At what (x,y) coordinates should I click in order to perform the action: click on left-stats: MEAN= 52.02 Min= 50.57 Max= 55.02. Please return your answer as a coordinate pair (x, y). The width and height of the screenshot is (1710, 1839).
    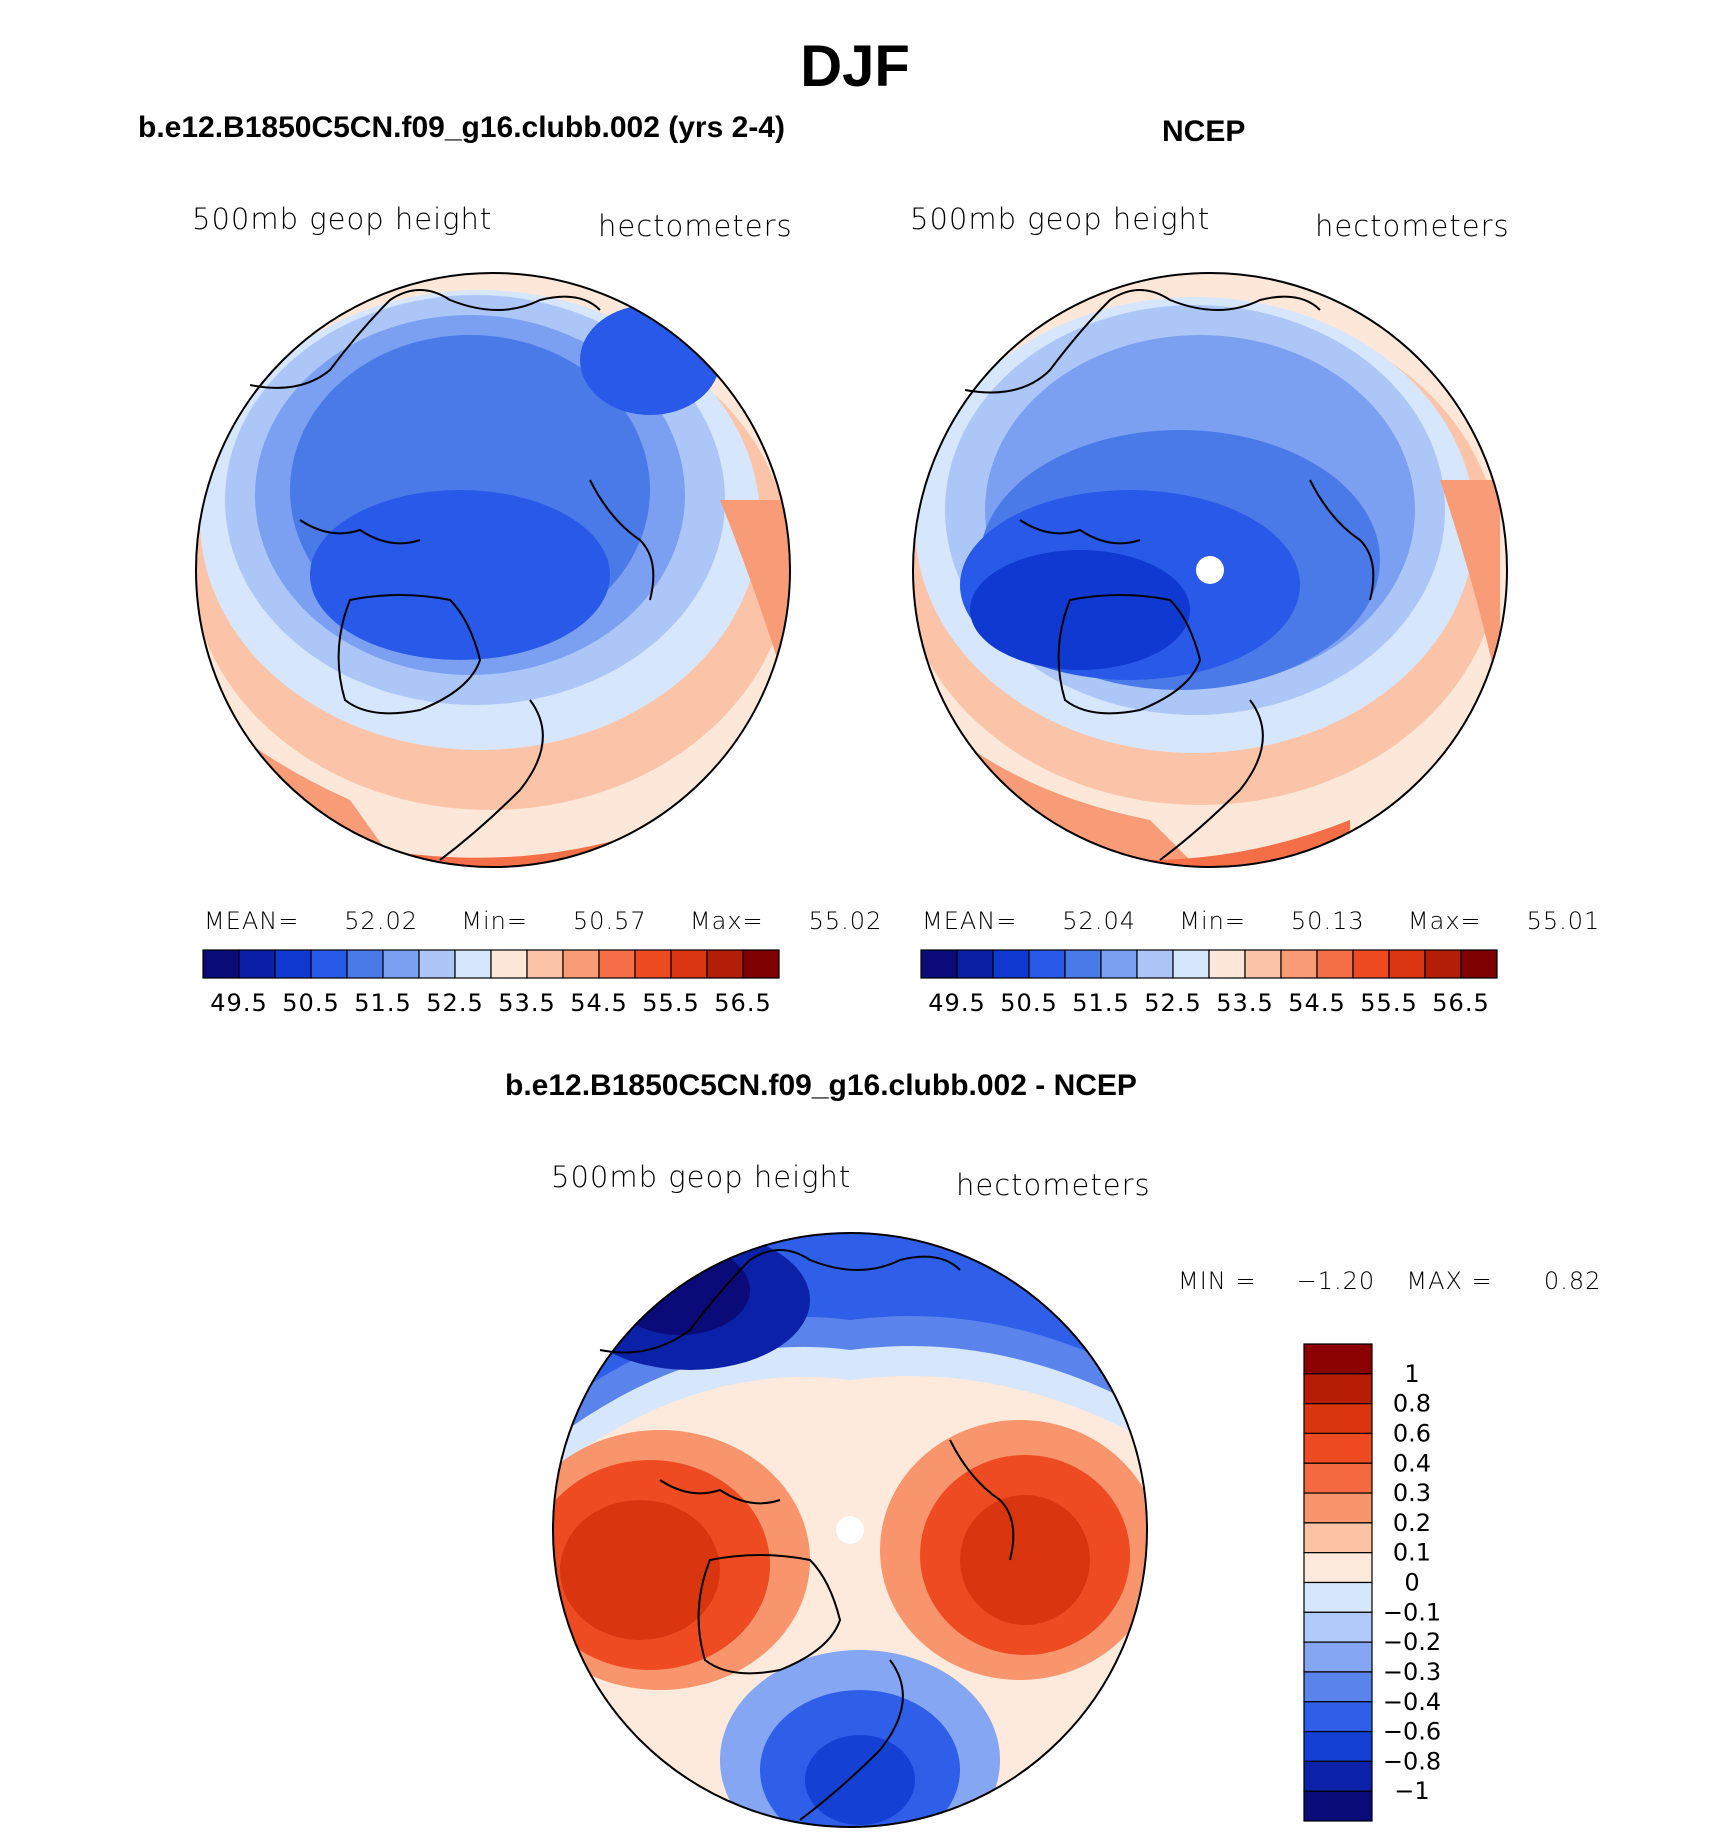
    Looking at the image, I should click on (543, 921).